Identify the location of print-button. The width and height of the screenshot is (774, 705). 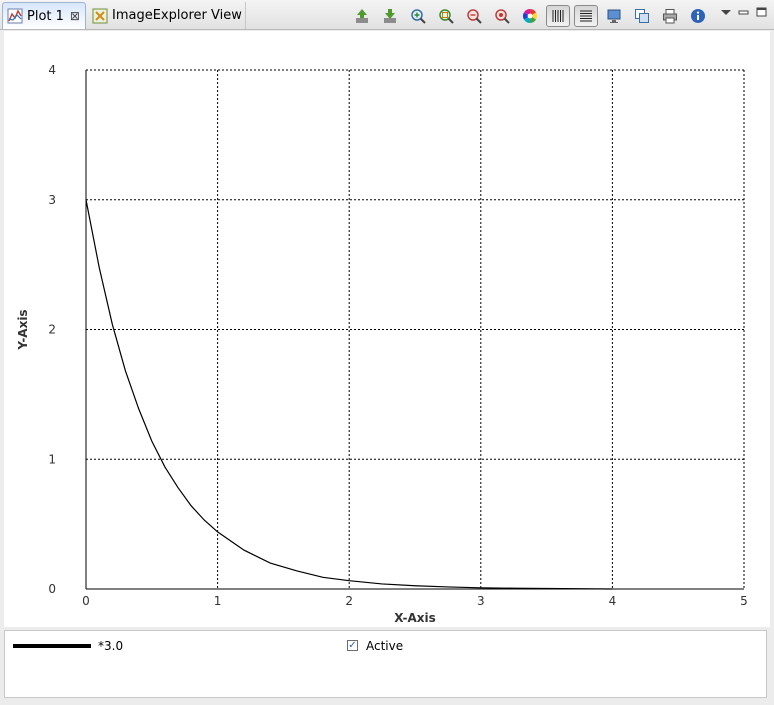
(670, 16).